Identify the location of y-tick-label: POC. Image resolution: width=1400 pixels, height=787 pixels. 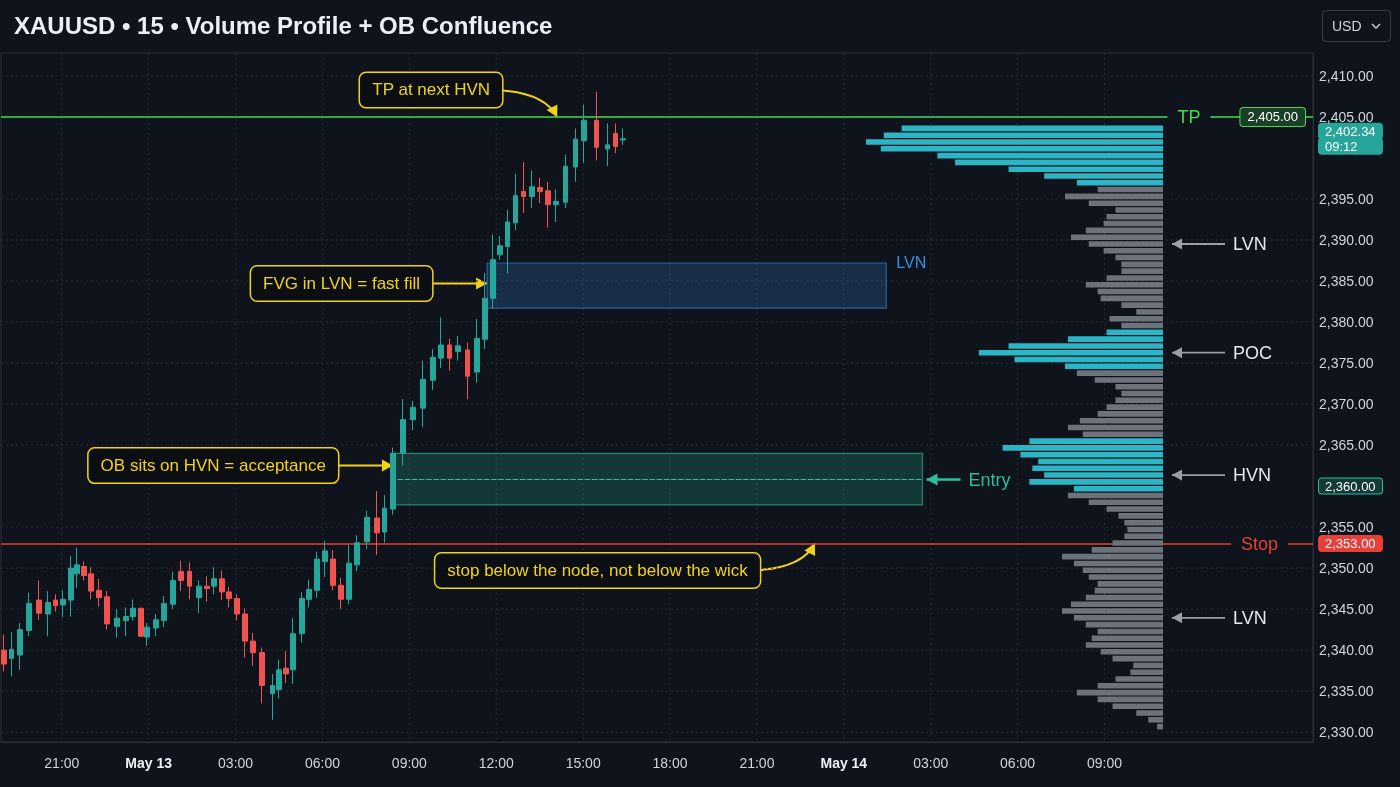
(1253, 352).